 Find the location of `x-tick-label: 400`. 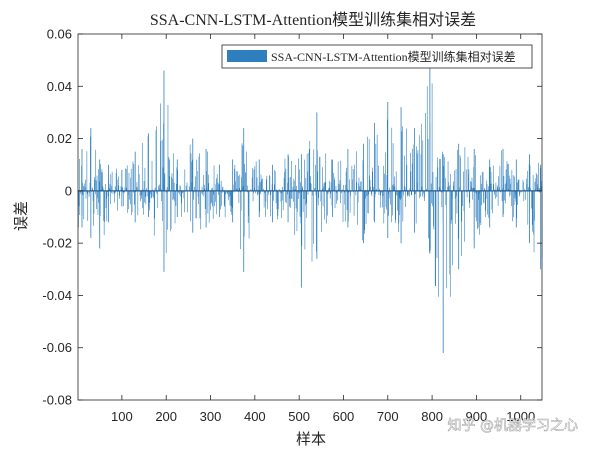

x-tick-label: 400 is located at coordinates (255, 416).